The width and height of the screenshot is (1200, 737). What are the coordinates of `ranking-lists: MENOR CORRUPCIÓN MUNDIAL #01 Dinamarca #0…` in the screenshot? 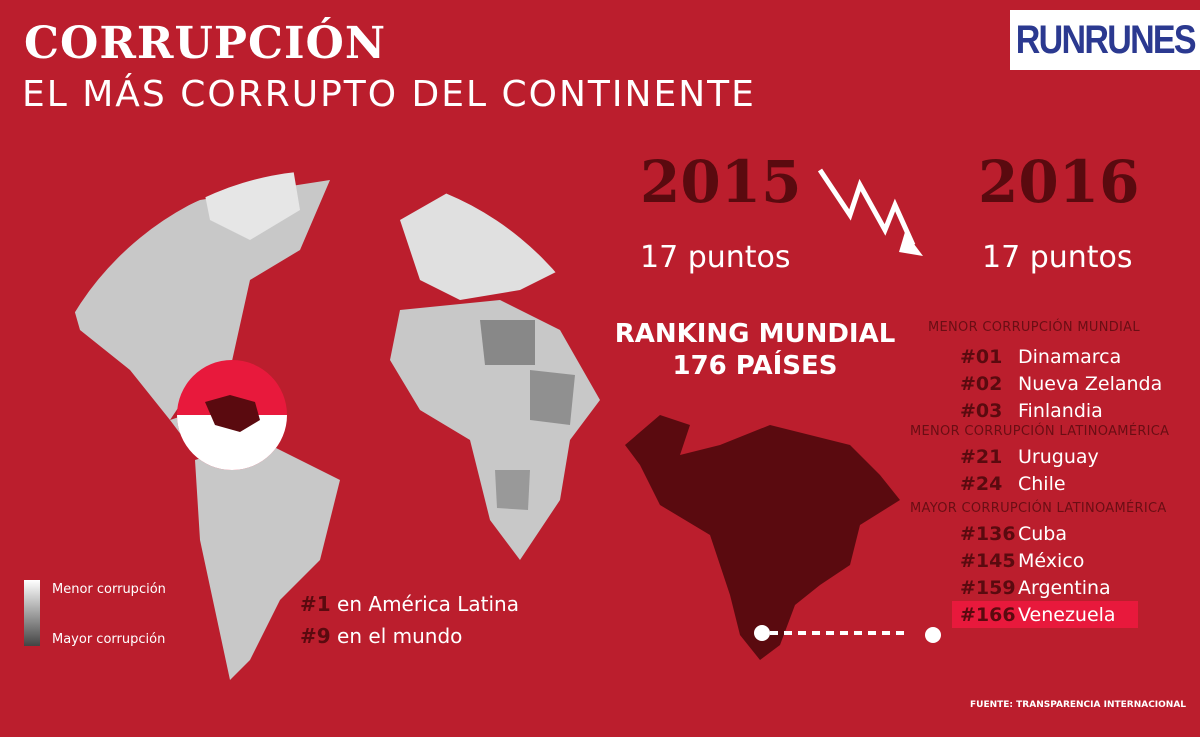 It's located at (1045, 474).